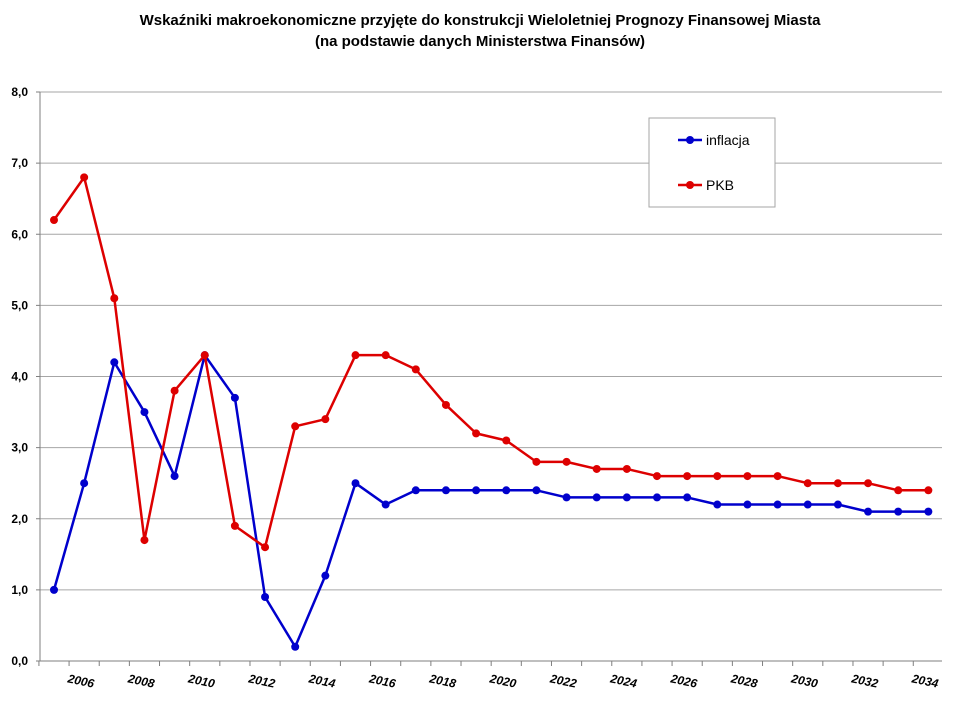 This screenshot has height=720, width=960. I want to click on x-tick-label: 2028, so click(744, 681).